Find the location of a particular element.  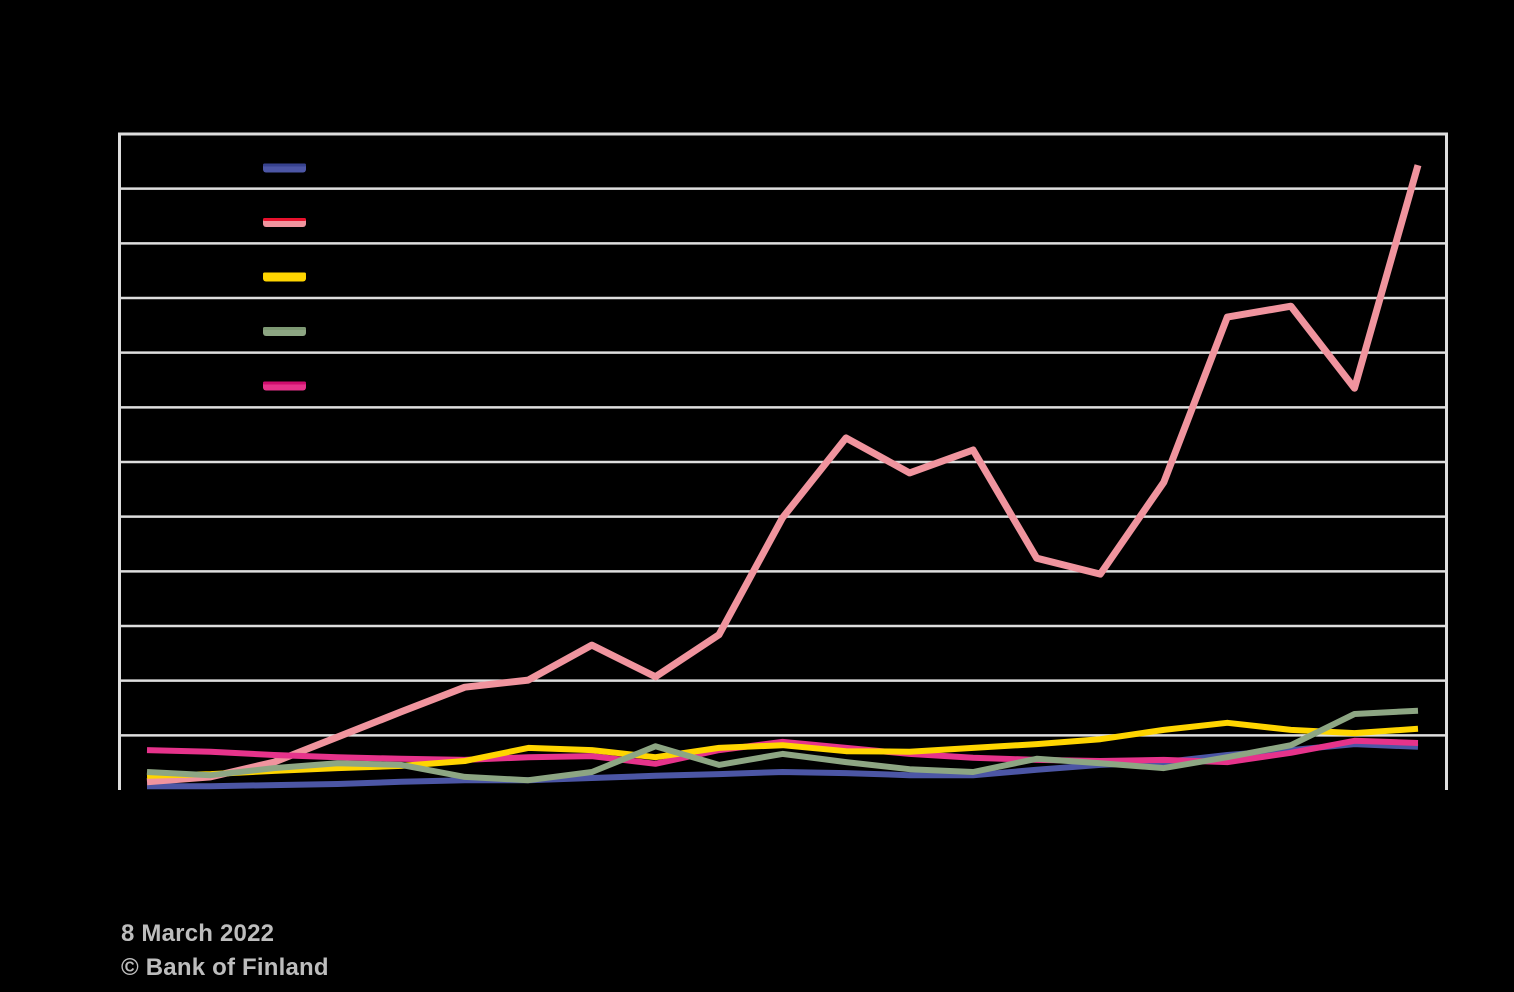

series-line-green is located at coordinates (782, 745).